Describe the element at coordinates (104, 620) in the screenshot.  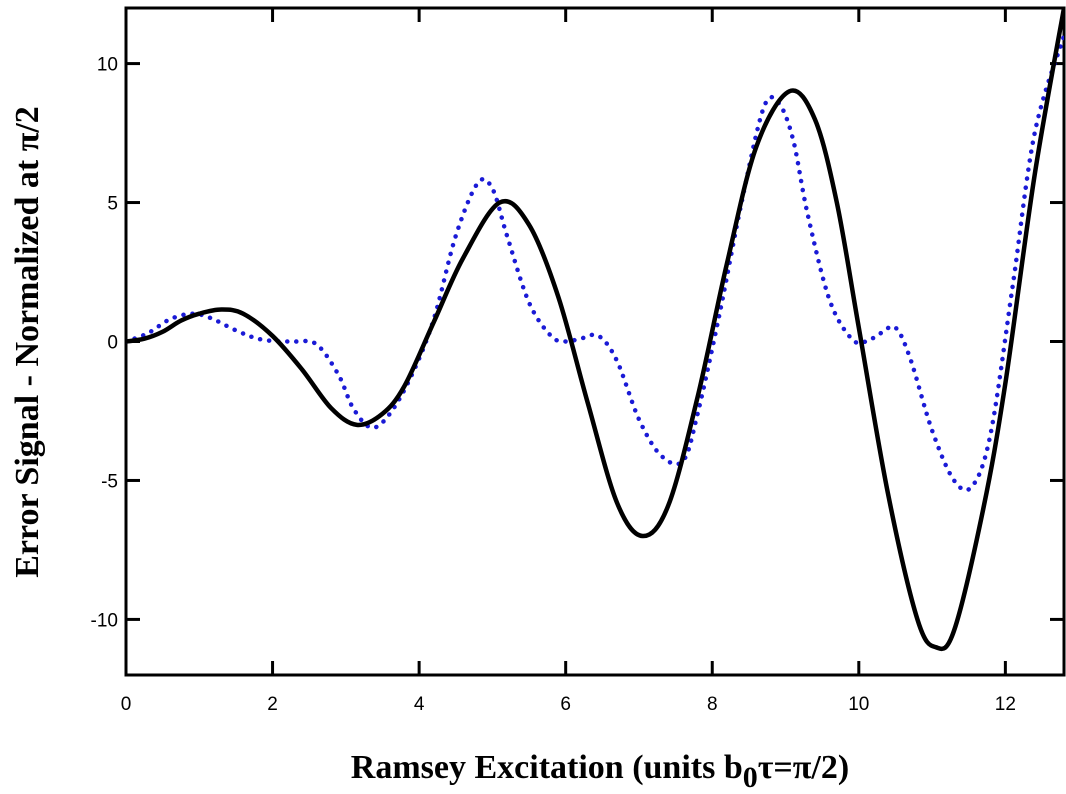
I see `y-tick-label: -10` at that location.